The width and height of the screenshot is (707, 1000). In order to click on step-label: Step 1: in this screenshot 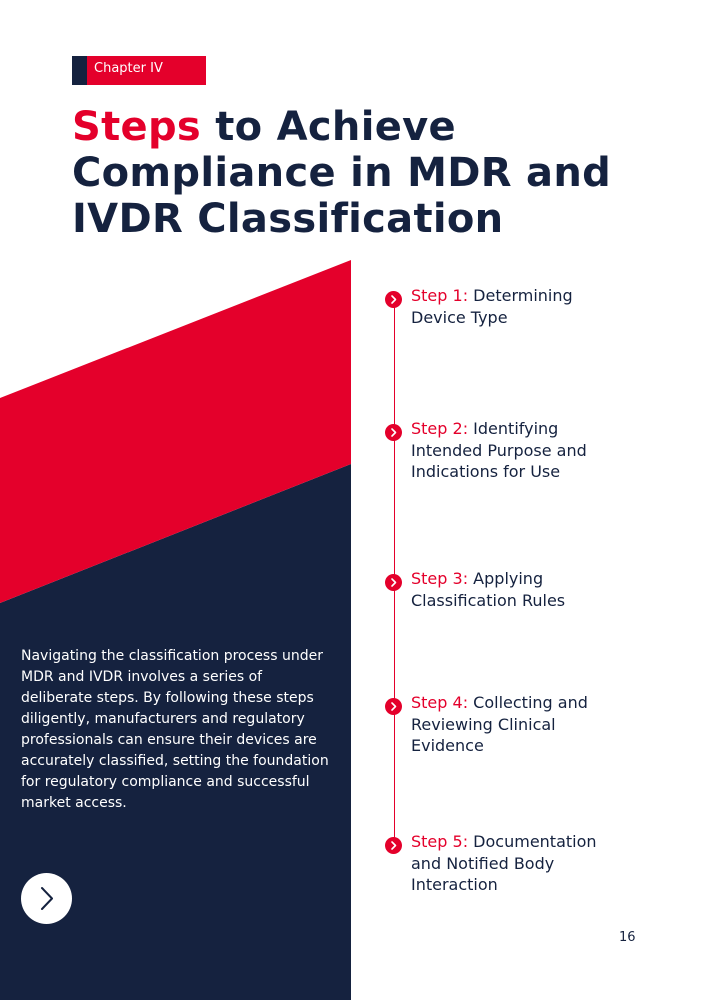, I will do `click(440, 295)`.